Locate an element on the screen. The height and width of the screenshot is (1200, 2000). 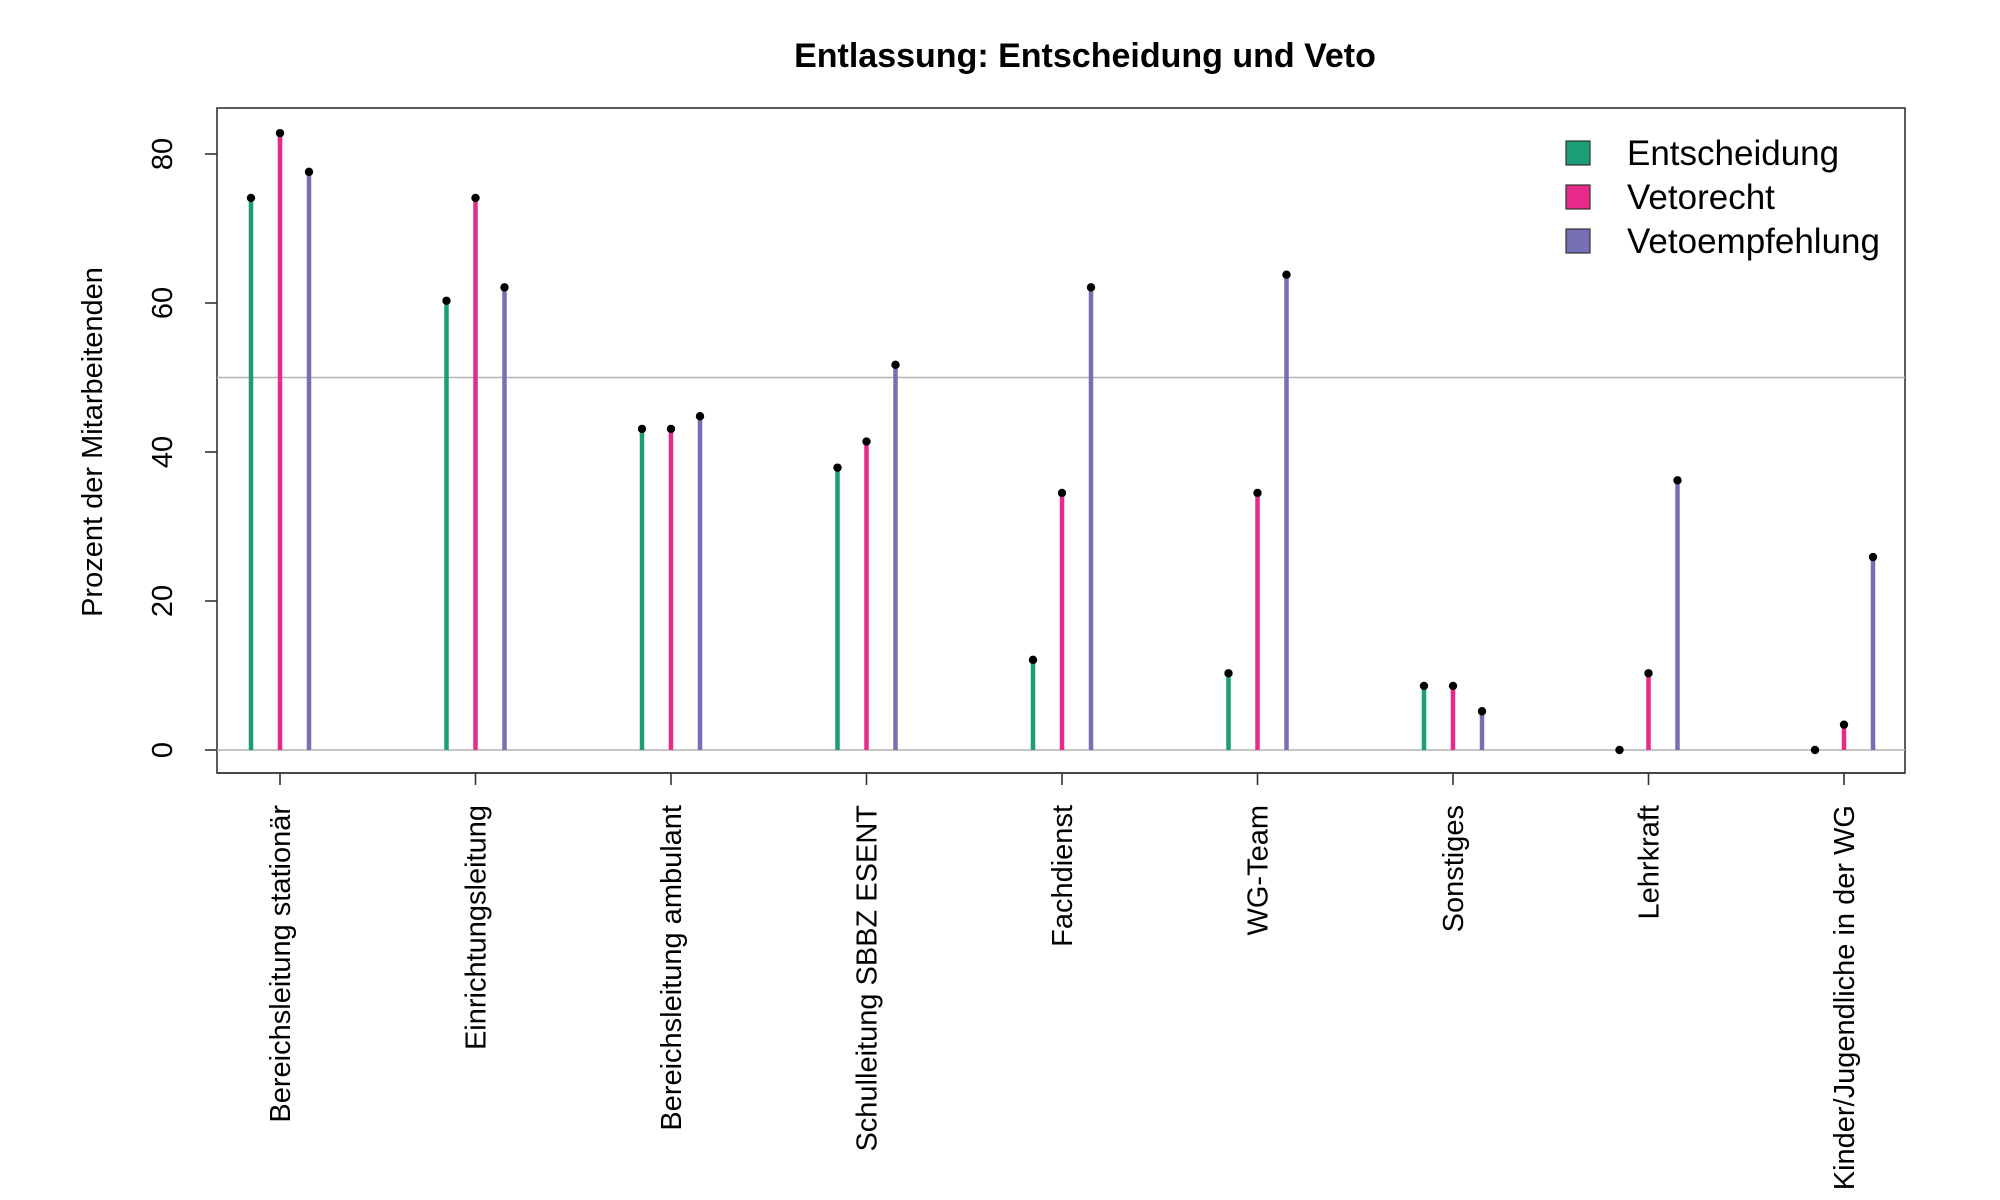
legend-entry: Vetoempfehlung is located at coordinates (1753, 241).